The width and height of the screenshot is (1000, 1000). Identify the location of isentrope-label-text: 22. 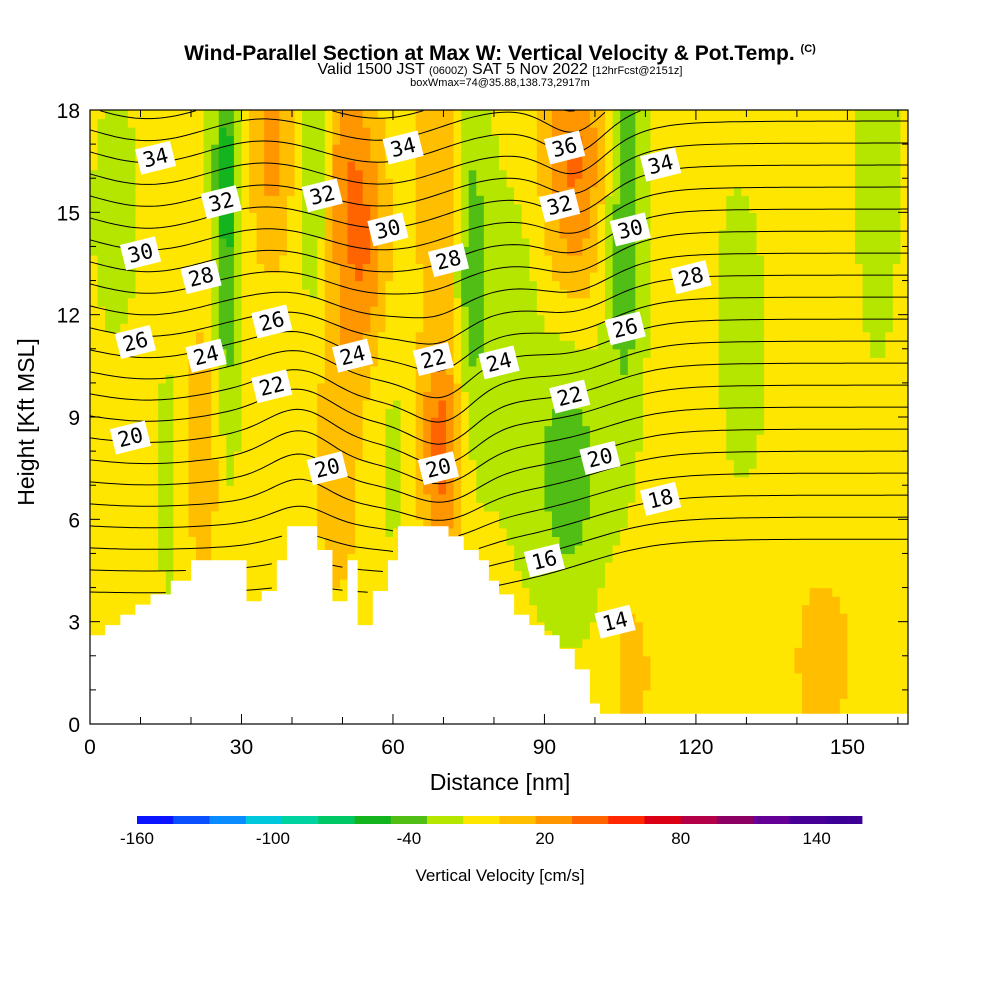
(570, 396).